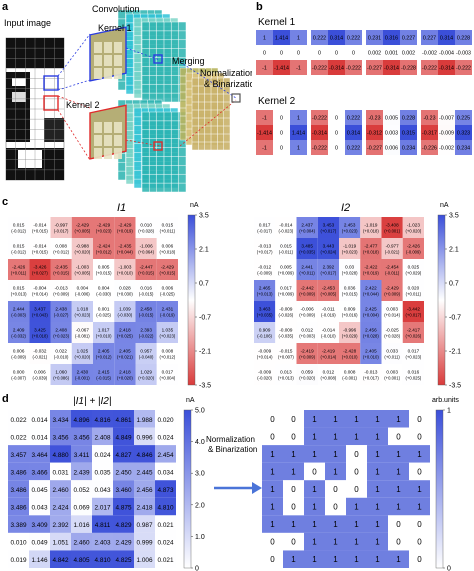  I want to click on cell-error: (+0.011), so click(168, 231).